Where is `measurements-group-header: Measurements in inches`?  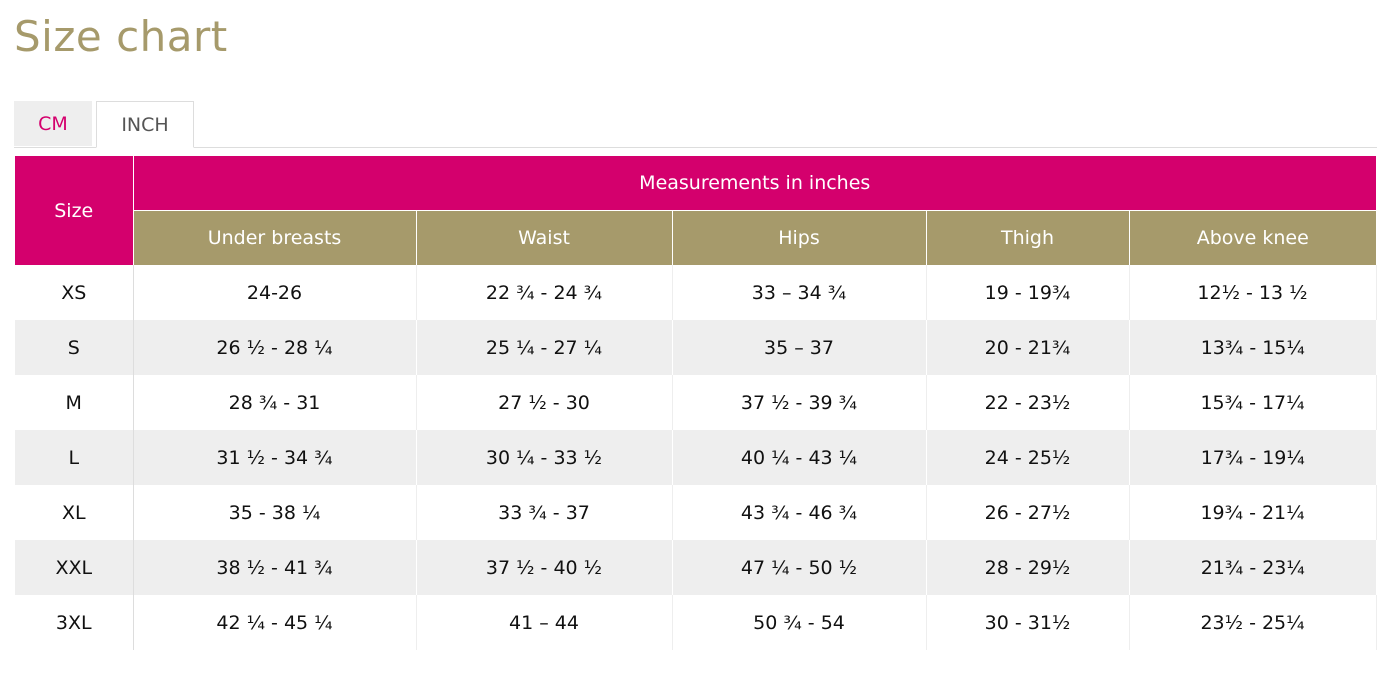 measurements-group-header: Measurements in inches is located at coordinates (754, 183).